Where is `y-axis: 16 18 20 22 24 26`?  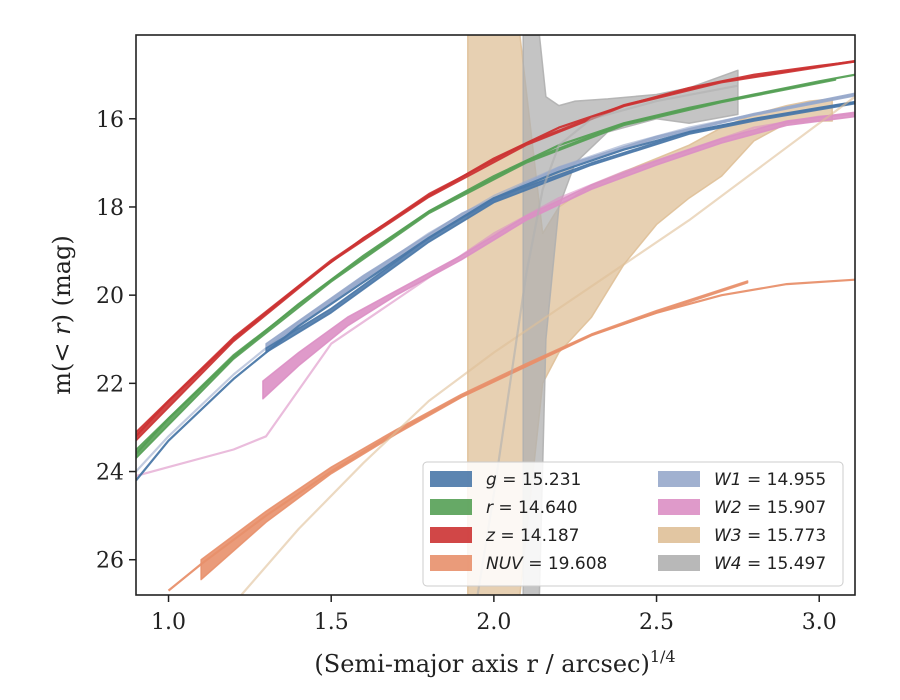 y-axis: 16 18 20 22 24 26 is located at coordinates (116, 341).